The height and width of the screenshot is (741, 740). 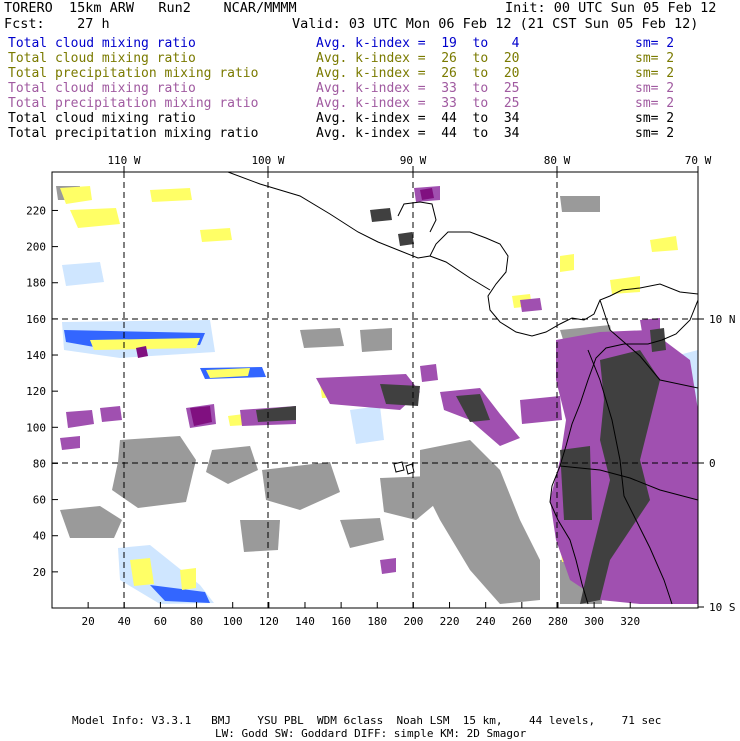 I want to click on x-tick-label-100: 100, so click(x=233, y=621).